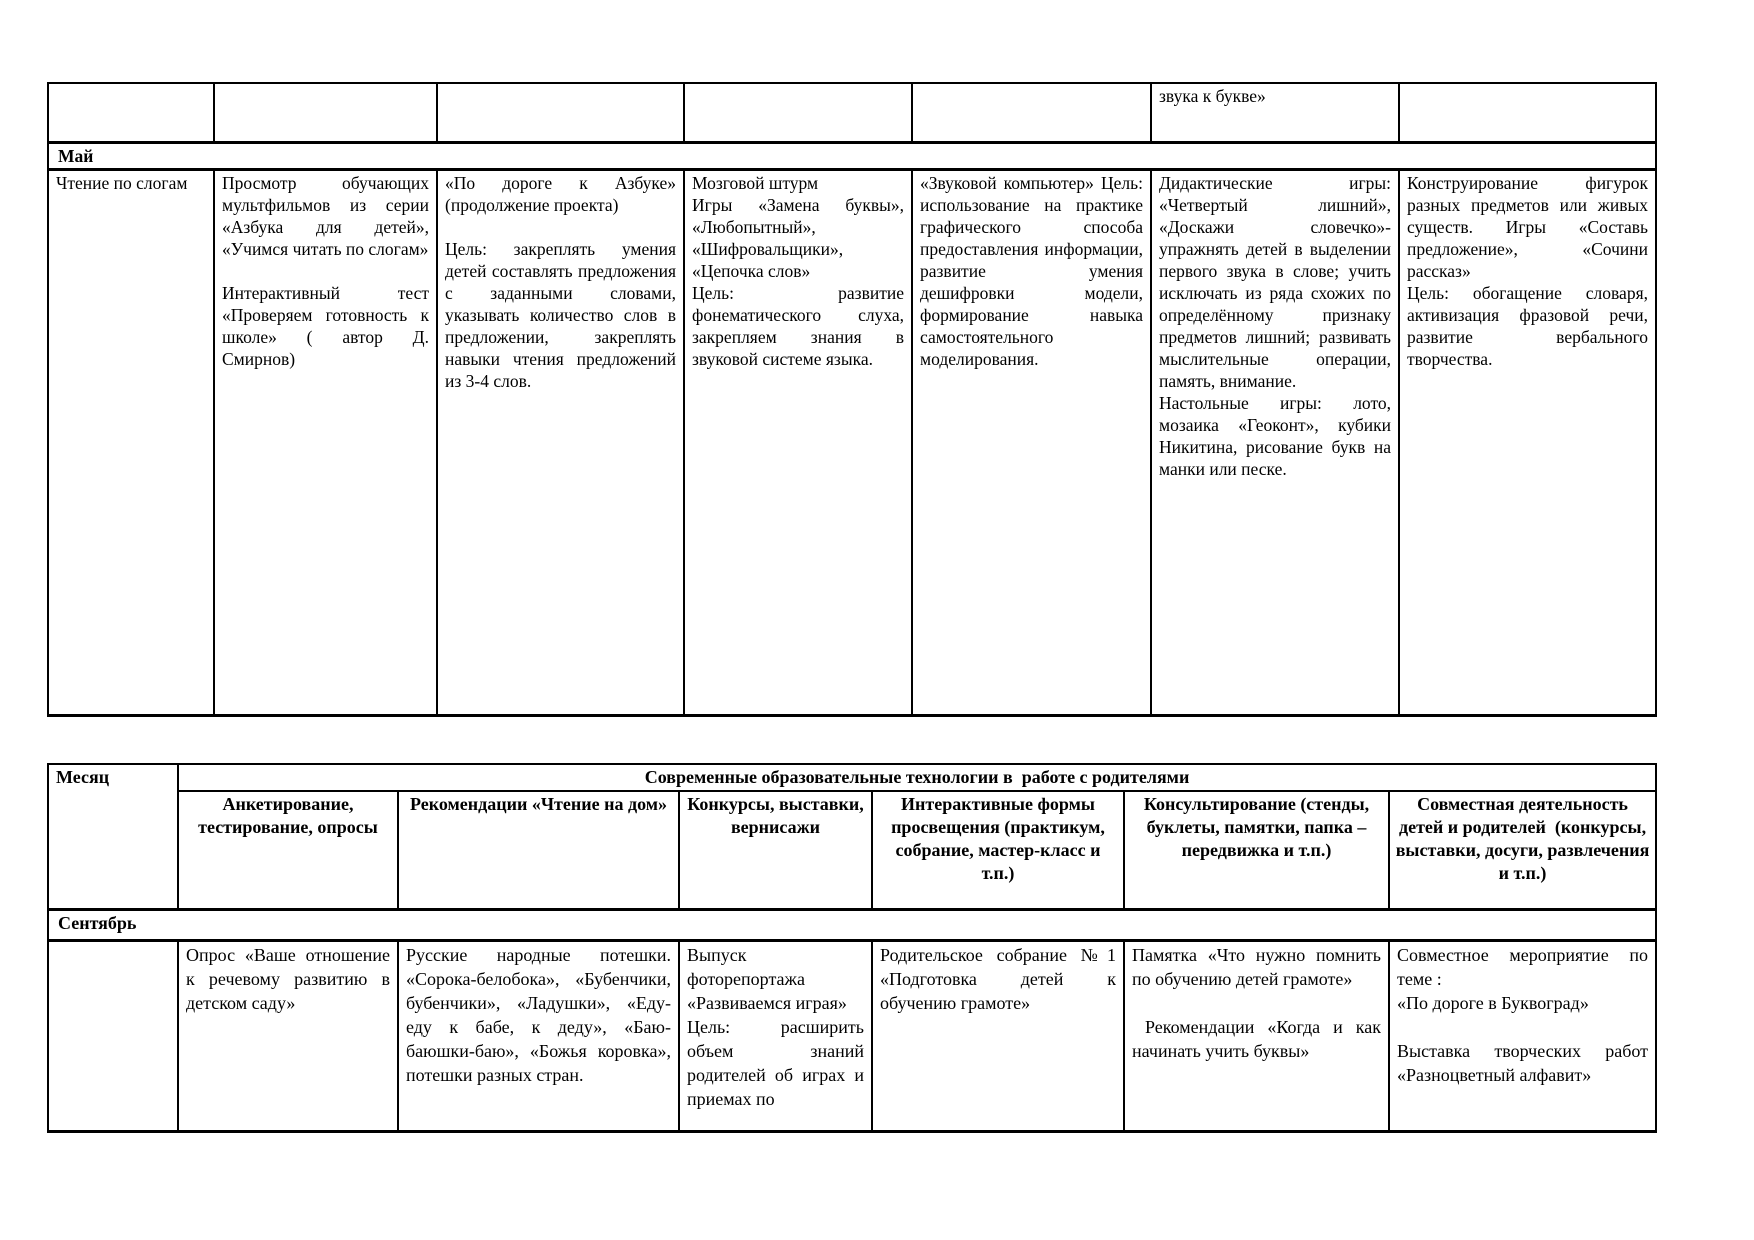  What do you see at coordinates (113, 1036) in the screenshot?
I see `table-cell-month-empty` at bounding box center [113, 1036].